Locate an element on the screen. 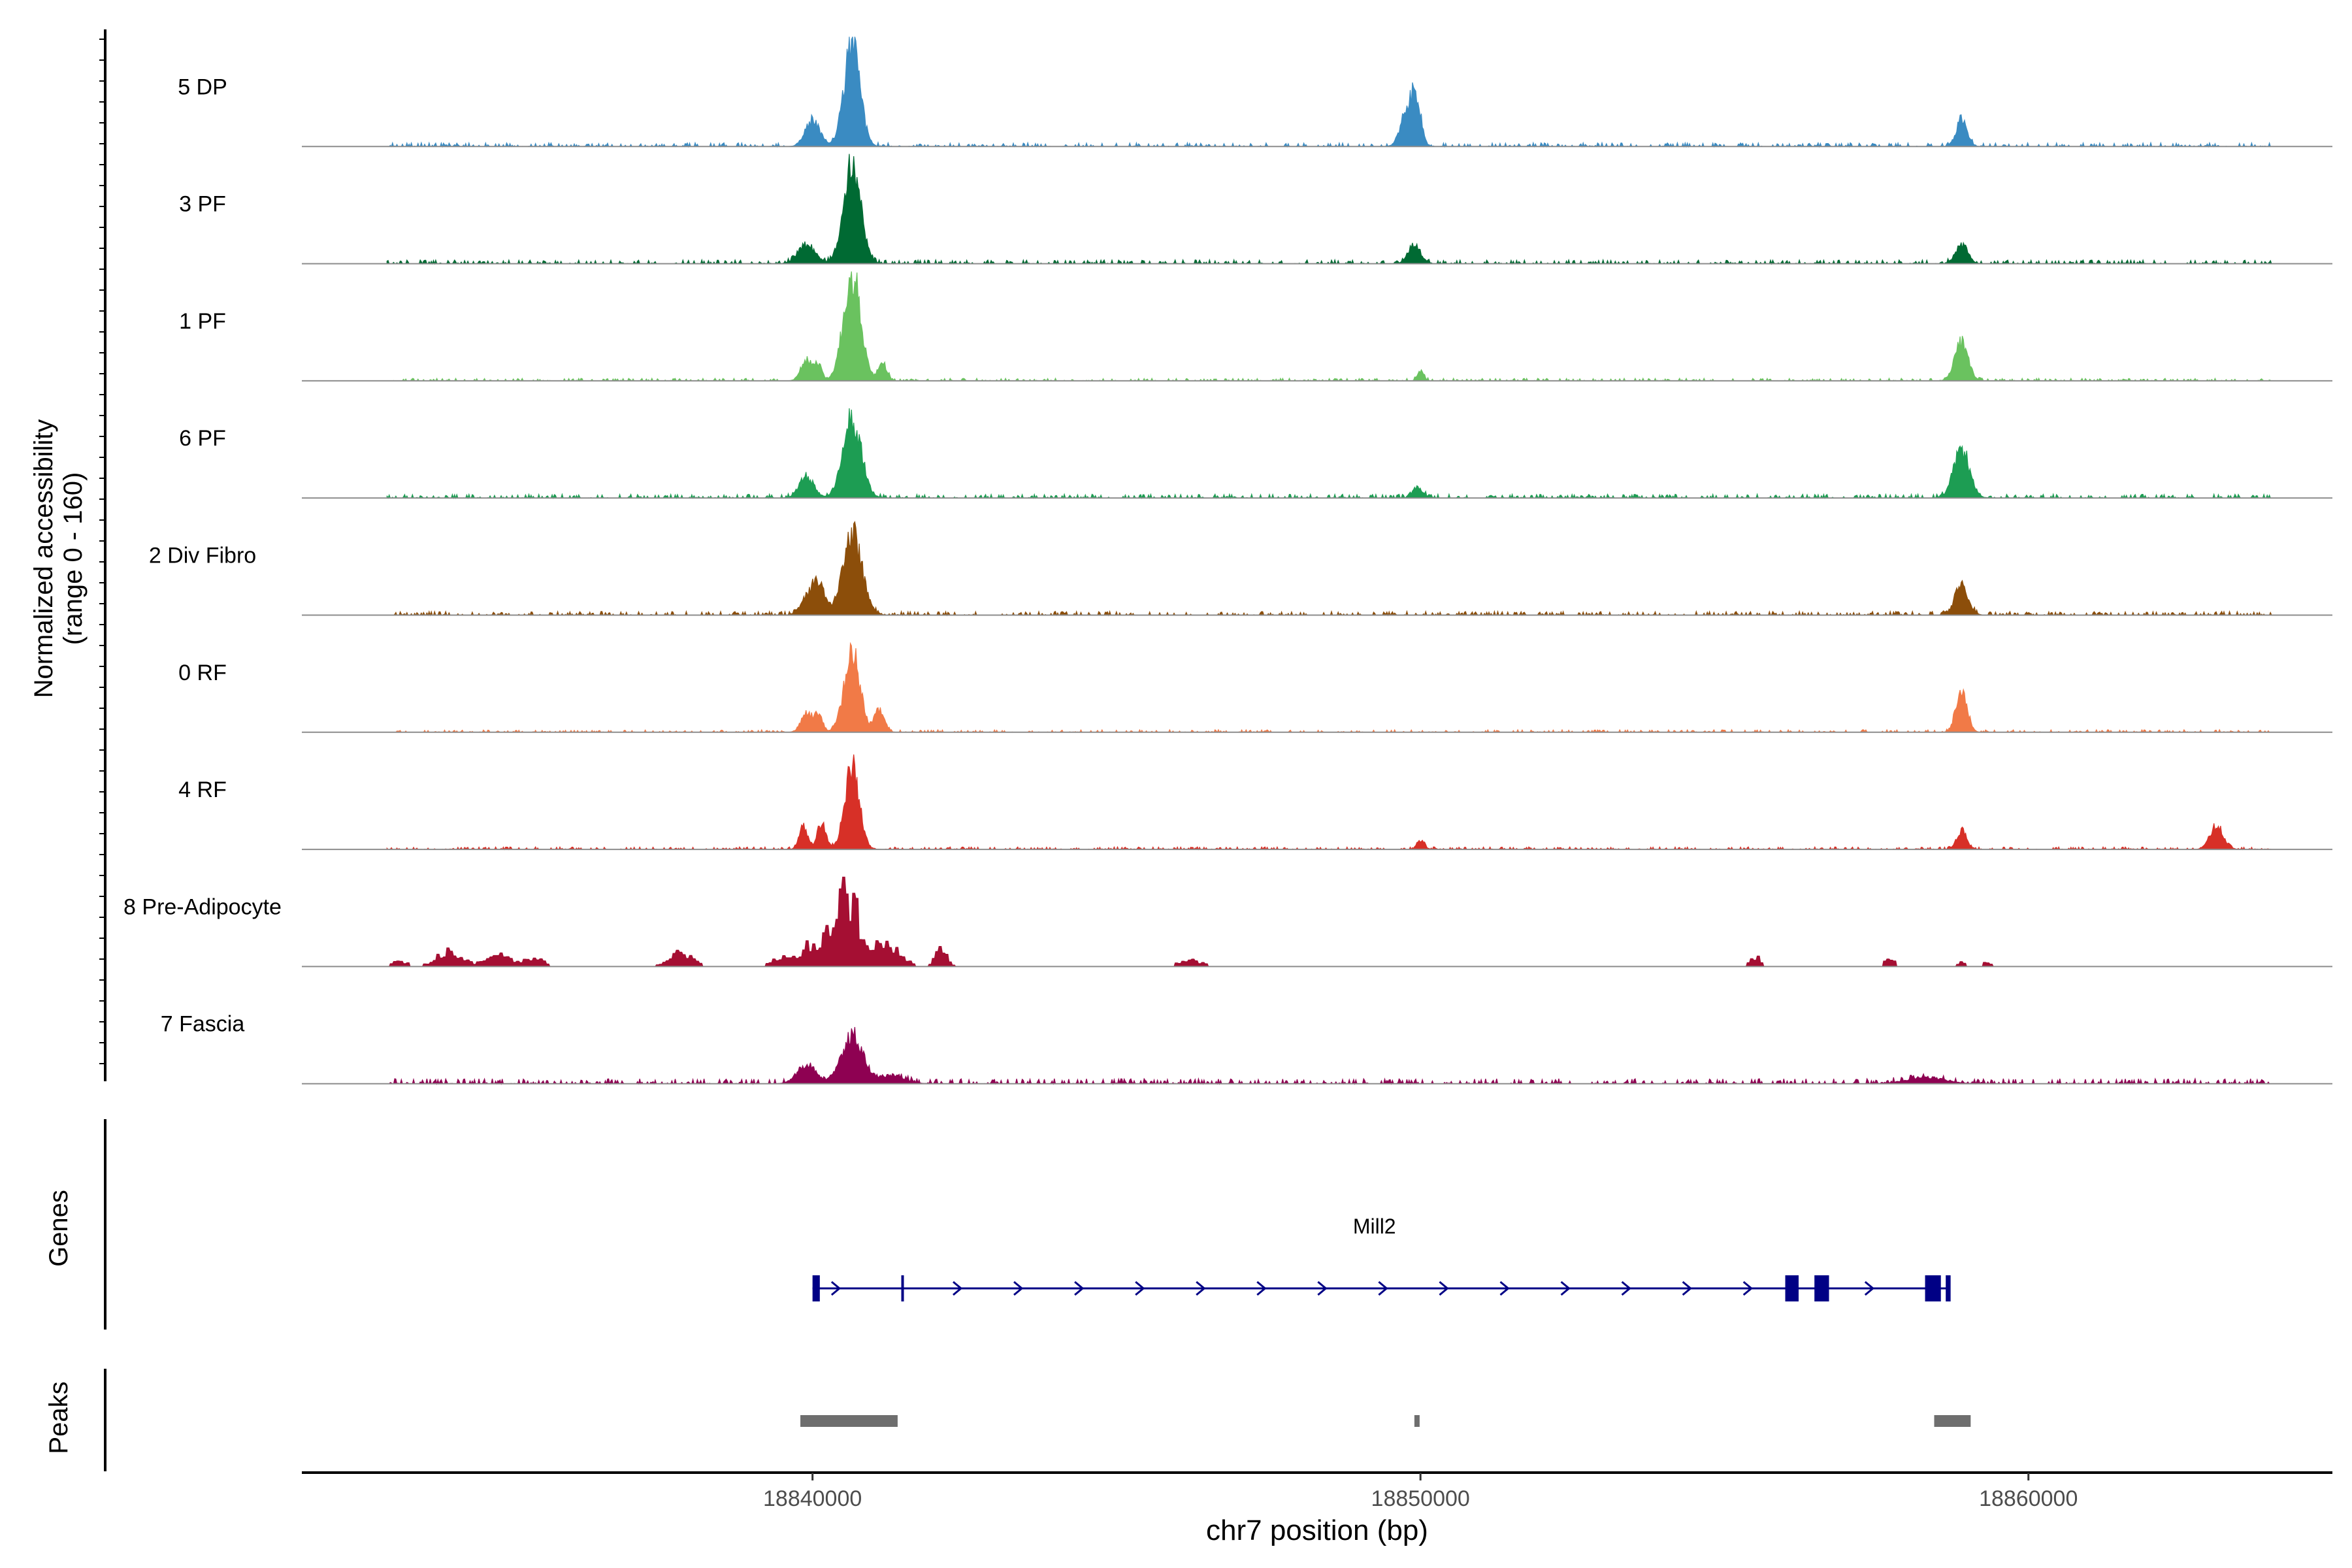  track-label: 5 DP is located at coordinates (202, 86).